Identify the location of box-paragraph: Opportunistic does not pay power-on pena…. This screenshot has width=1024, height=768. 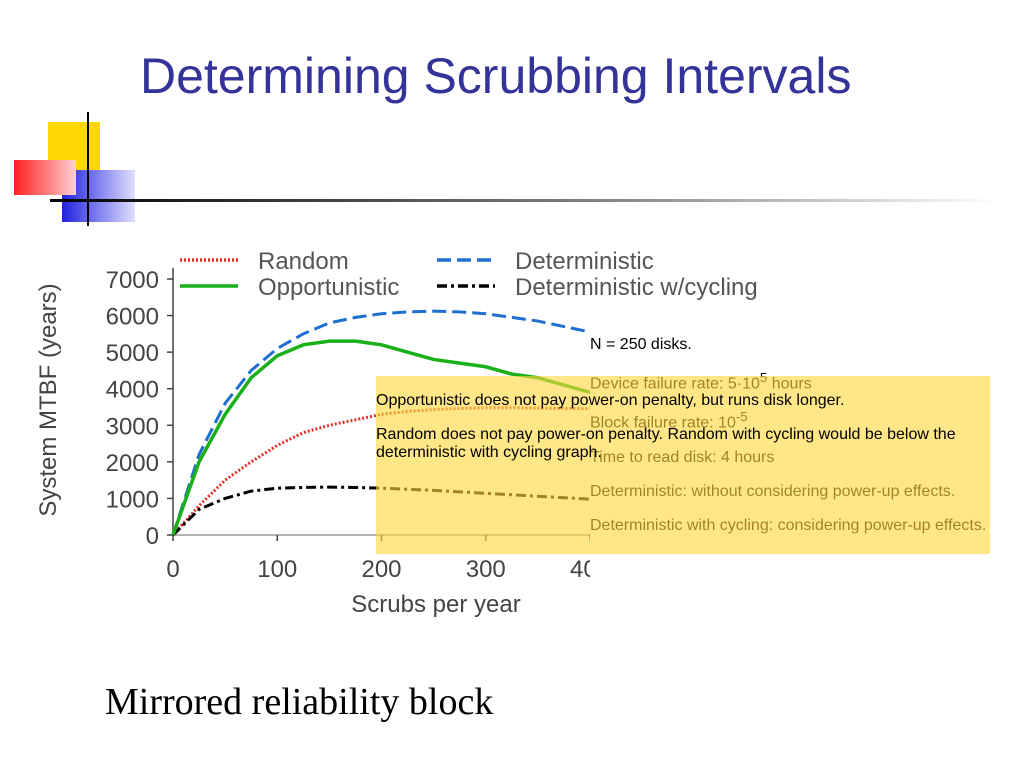
(610, 400).